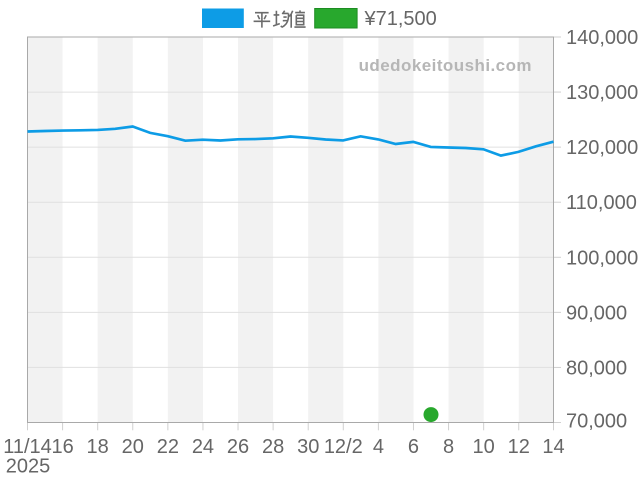 The width and height of the screenshot is (640, 480). I want to click on svg-text: 6, so click(413, 447).